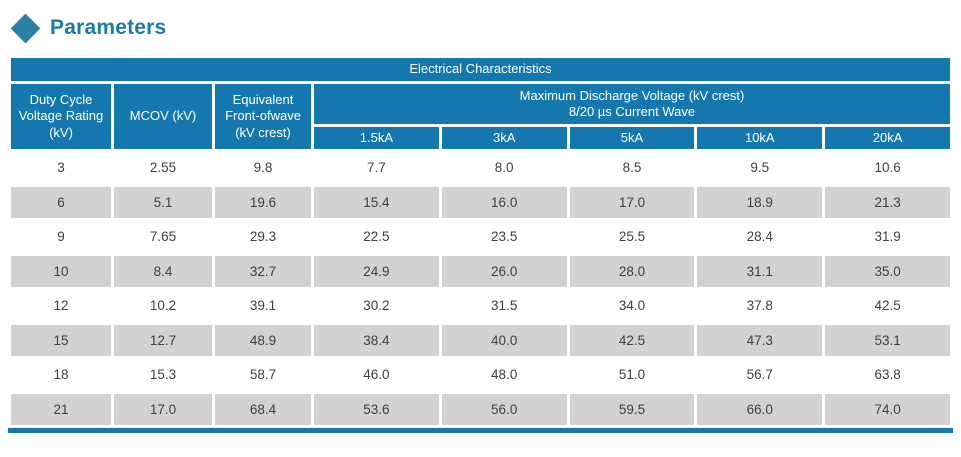 The image size is (961, 457). What do you see at coordinates (376, 202) in the screenshot?
I see `table-cell: 15.4` at bounding box center [376, 202].